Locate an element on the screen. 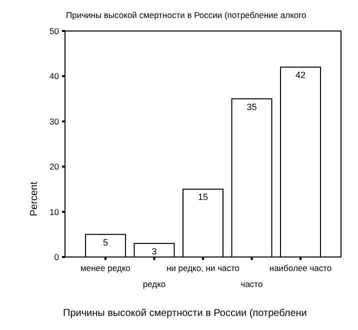 The image size is (358, 330). y-tick-label: 10 is located at coordinates (55, 211).